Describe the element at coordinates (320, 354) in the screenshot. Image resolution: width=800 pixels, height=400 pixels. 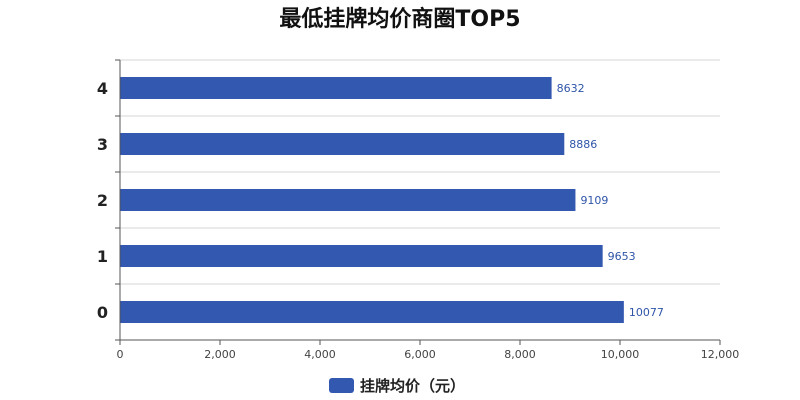
I see `x-tick-label: 4,000` at that location.